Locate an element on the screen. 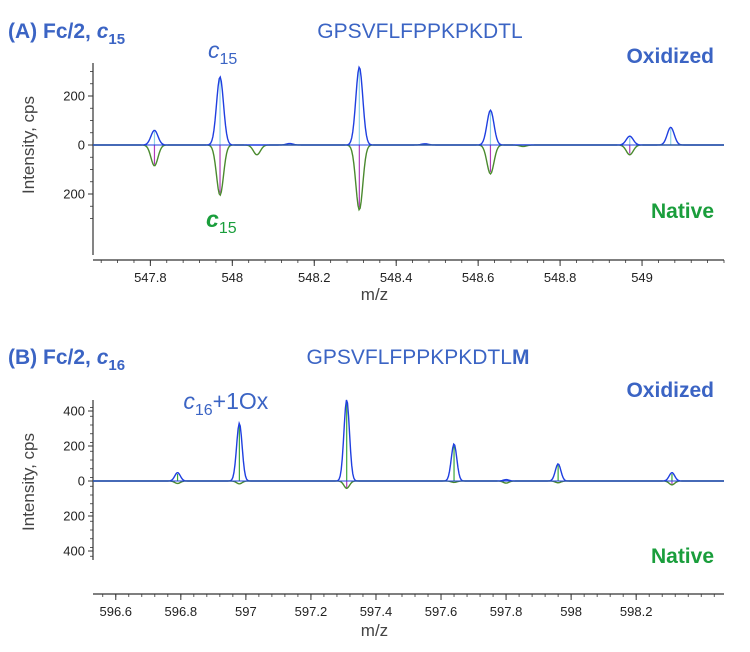 The width and height of the screenshot is (750, 652). panel-label-text: (B) Fc/2, is located at coordinates (52, 357).